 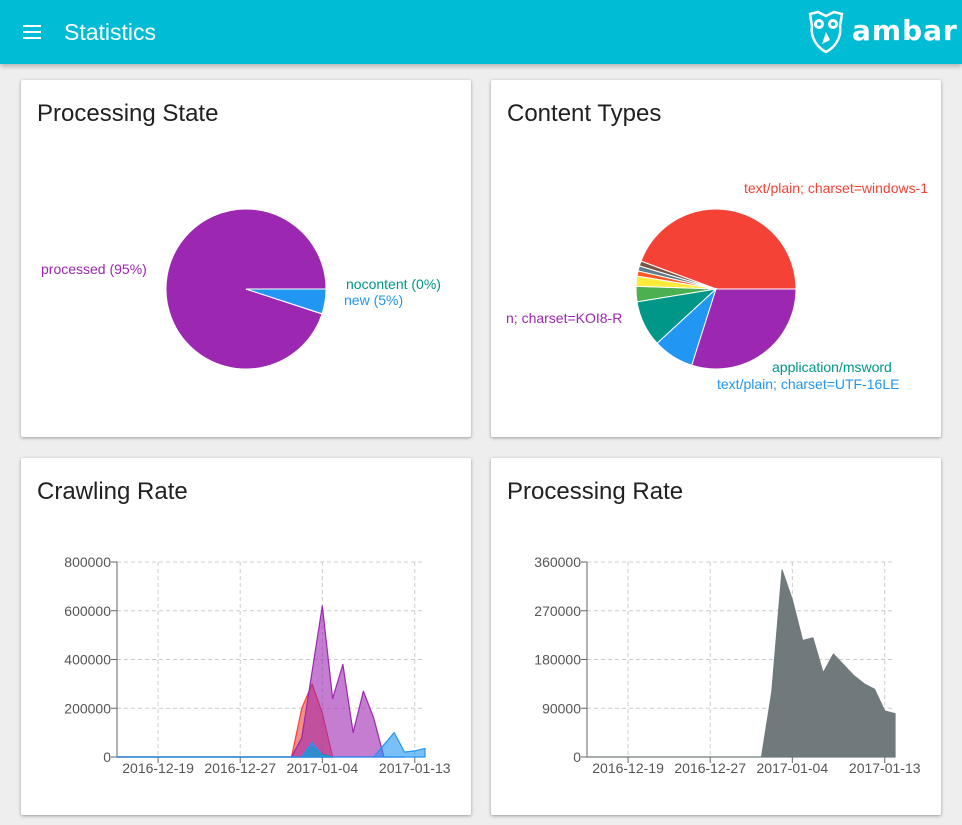 What do you see at coordinates (94, 269) in the screenshot?
I see `pie-slice-label: processed (95%)` at bounding box center [94, 269].